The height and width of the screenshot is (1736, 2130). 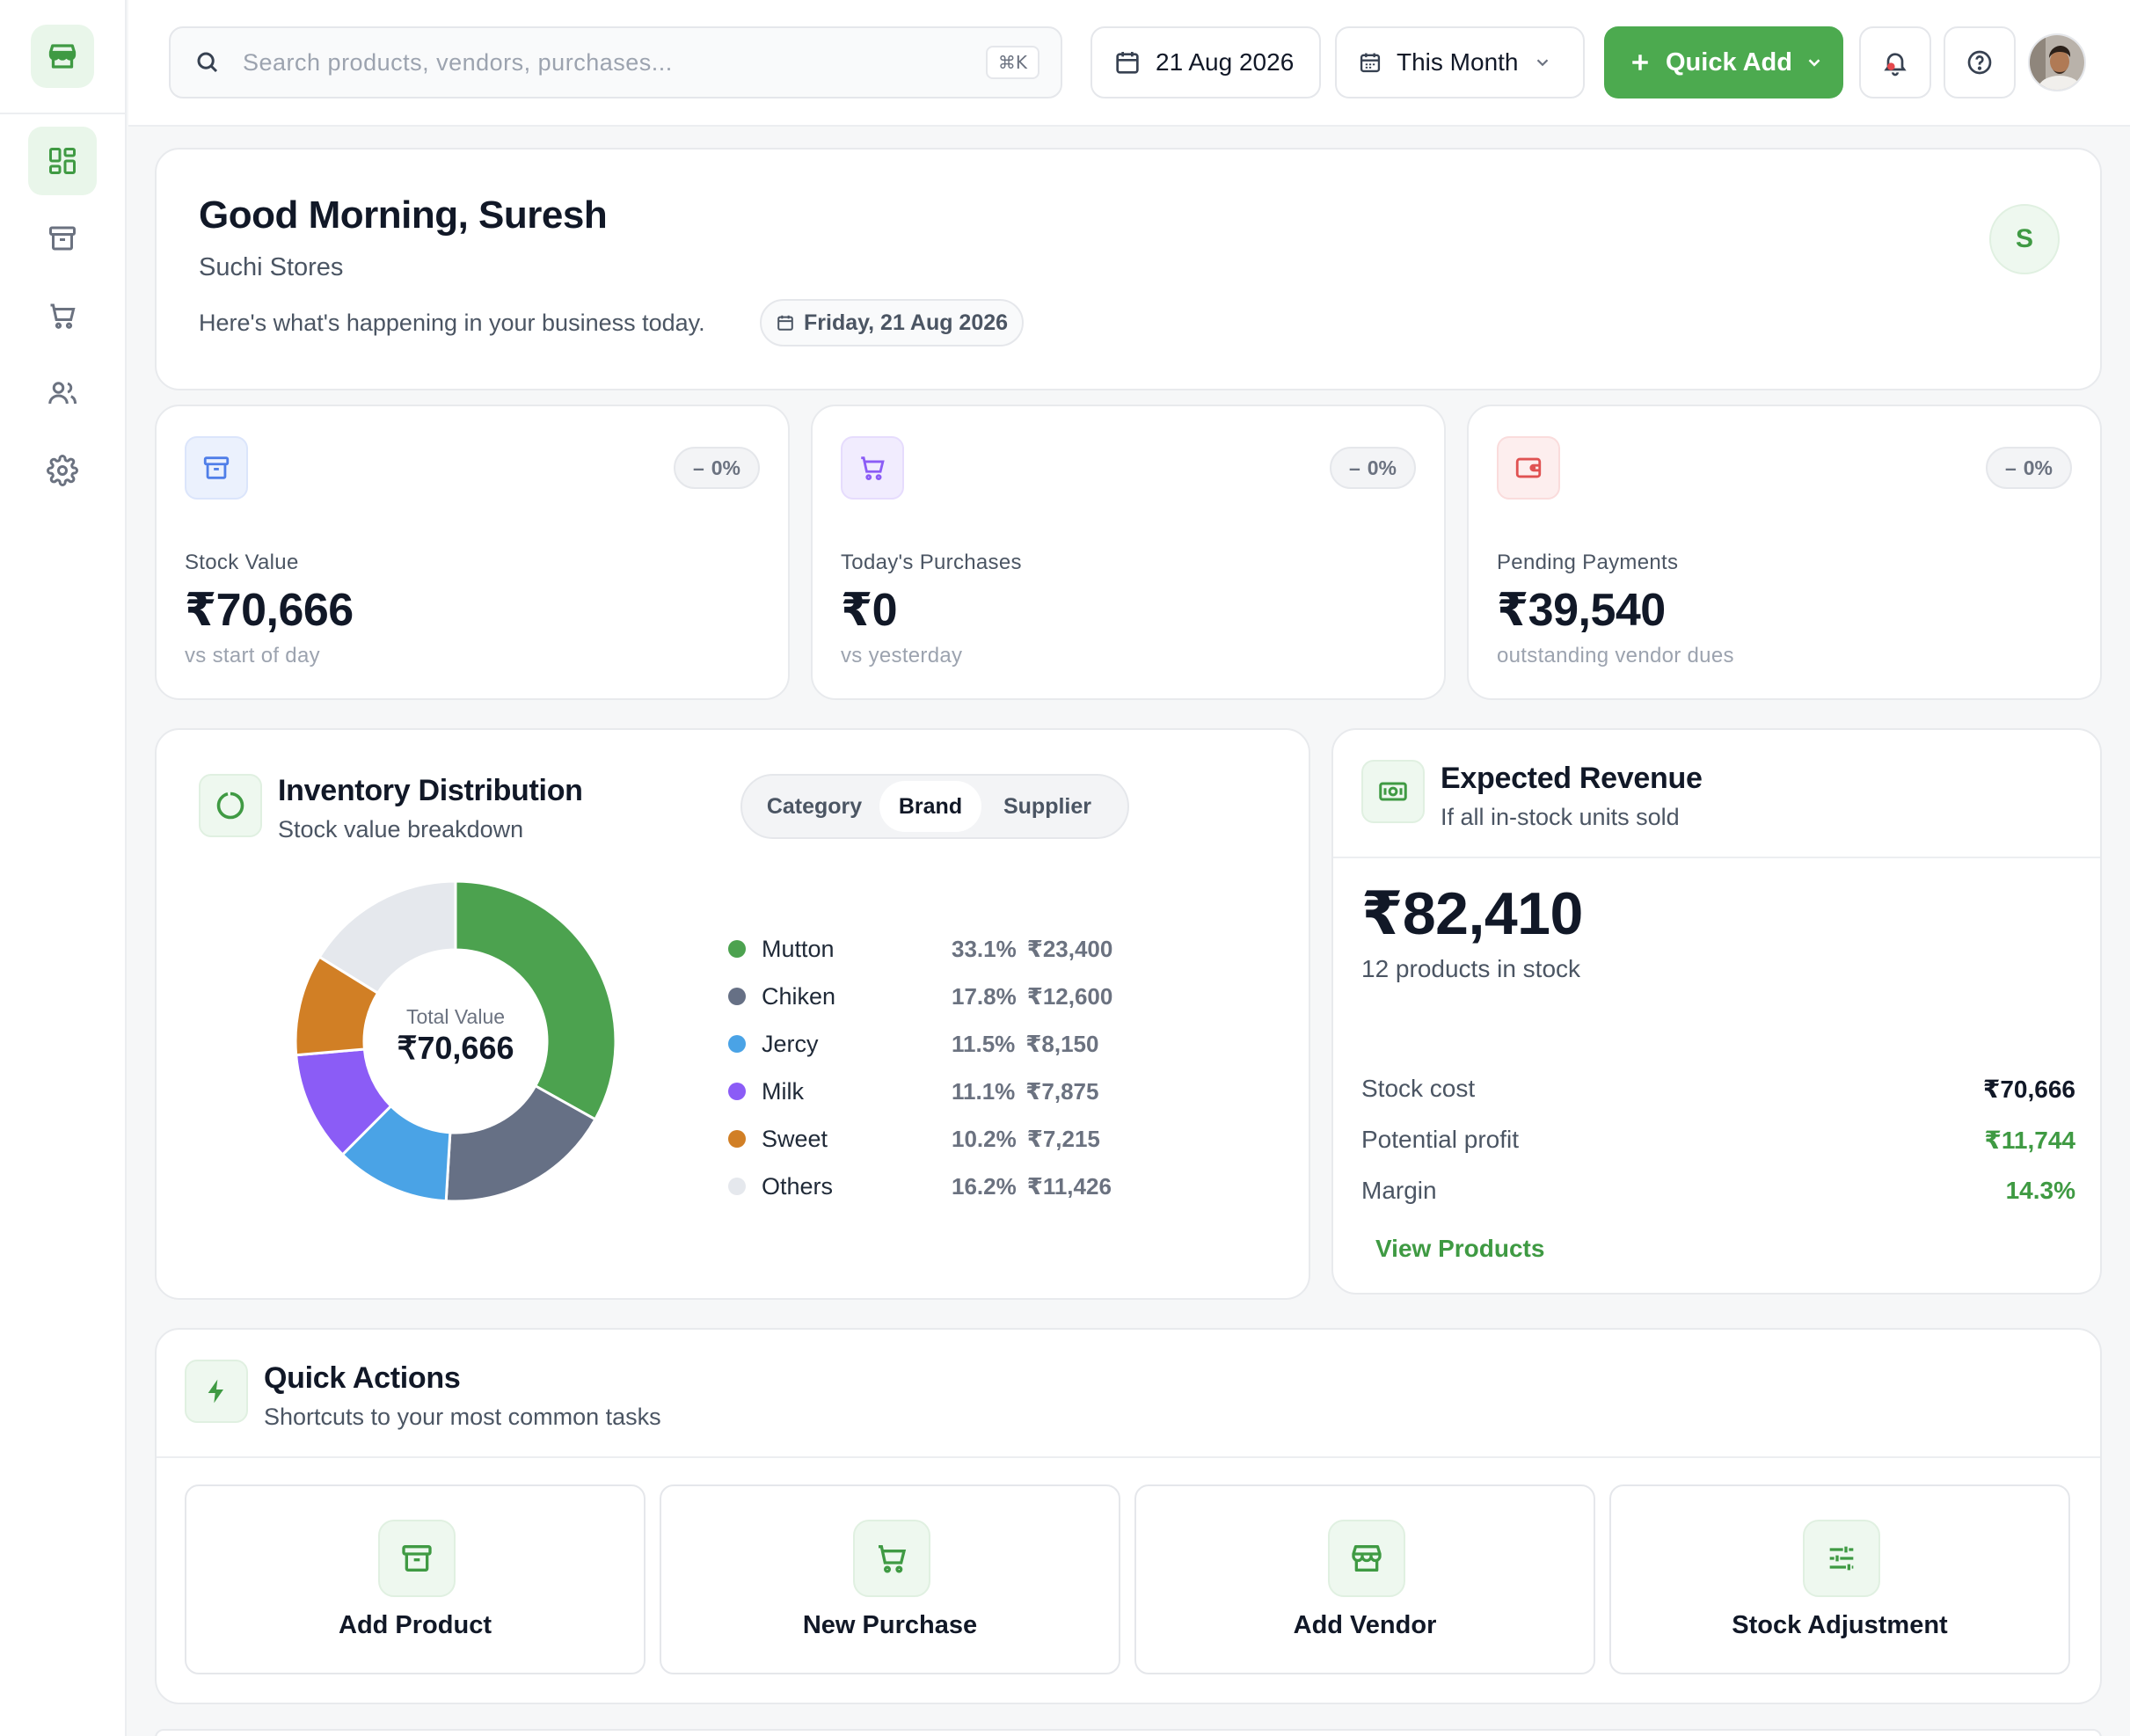 I want to click on calendar-icon, so click(x=1127, y=63).